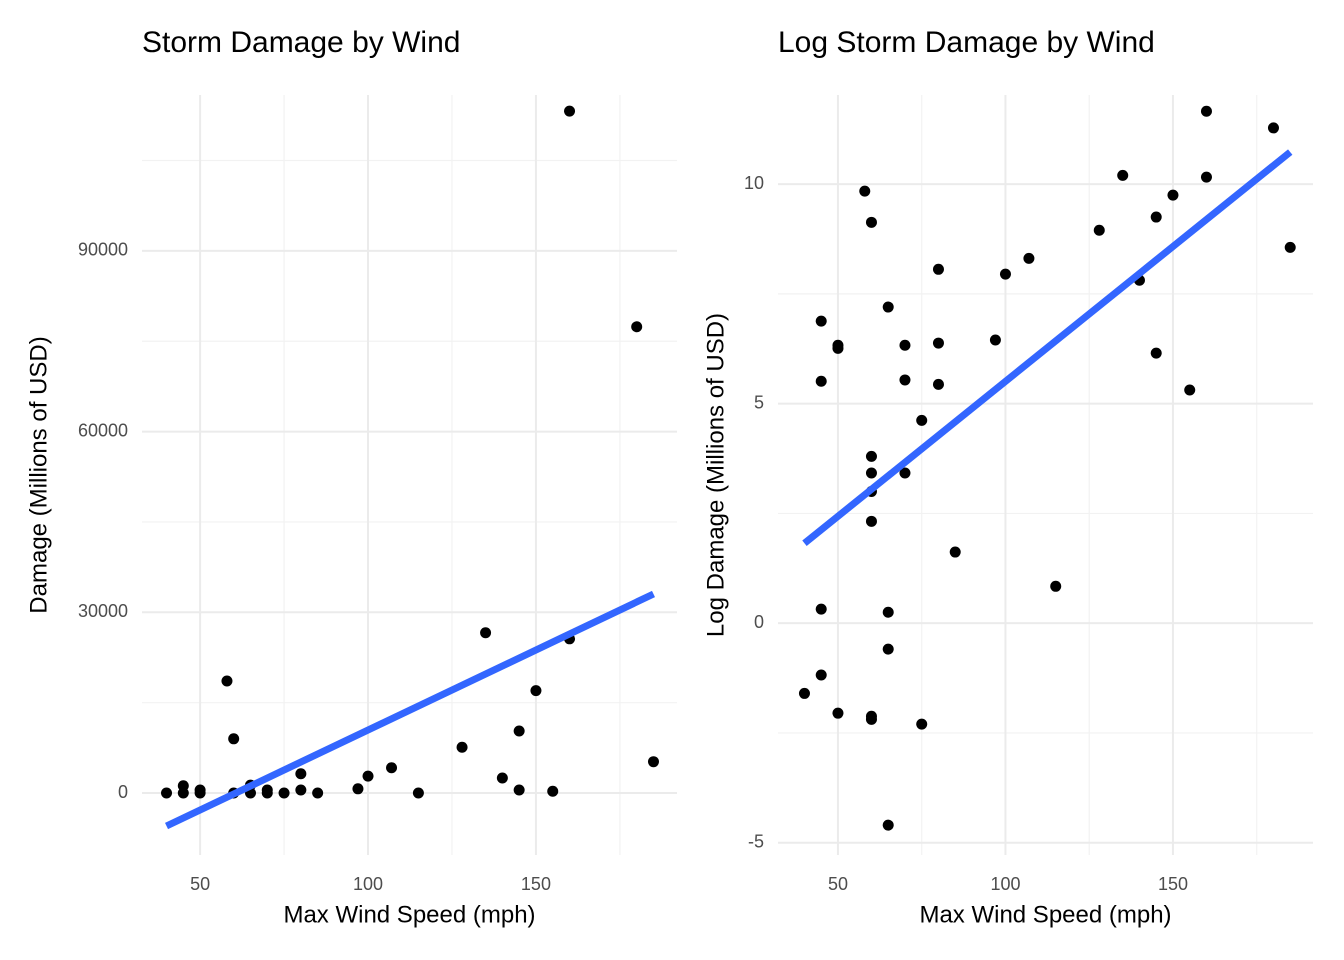 Image resolution: width=1344 pixels, height=960 pixels. I want to click on trend-line, so click(410, 710).